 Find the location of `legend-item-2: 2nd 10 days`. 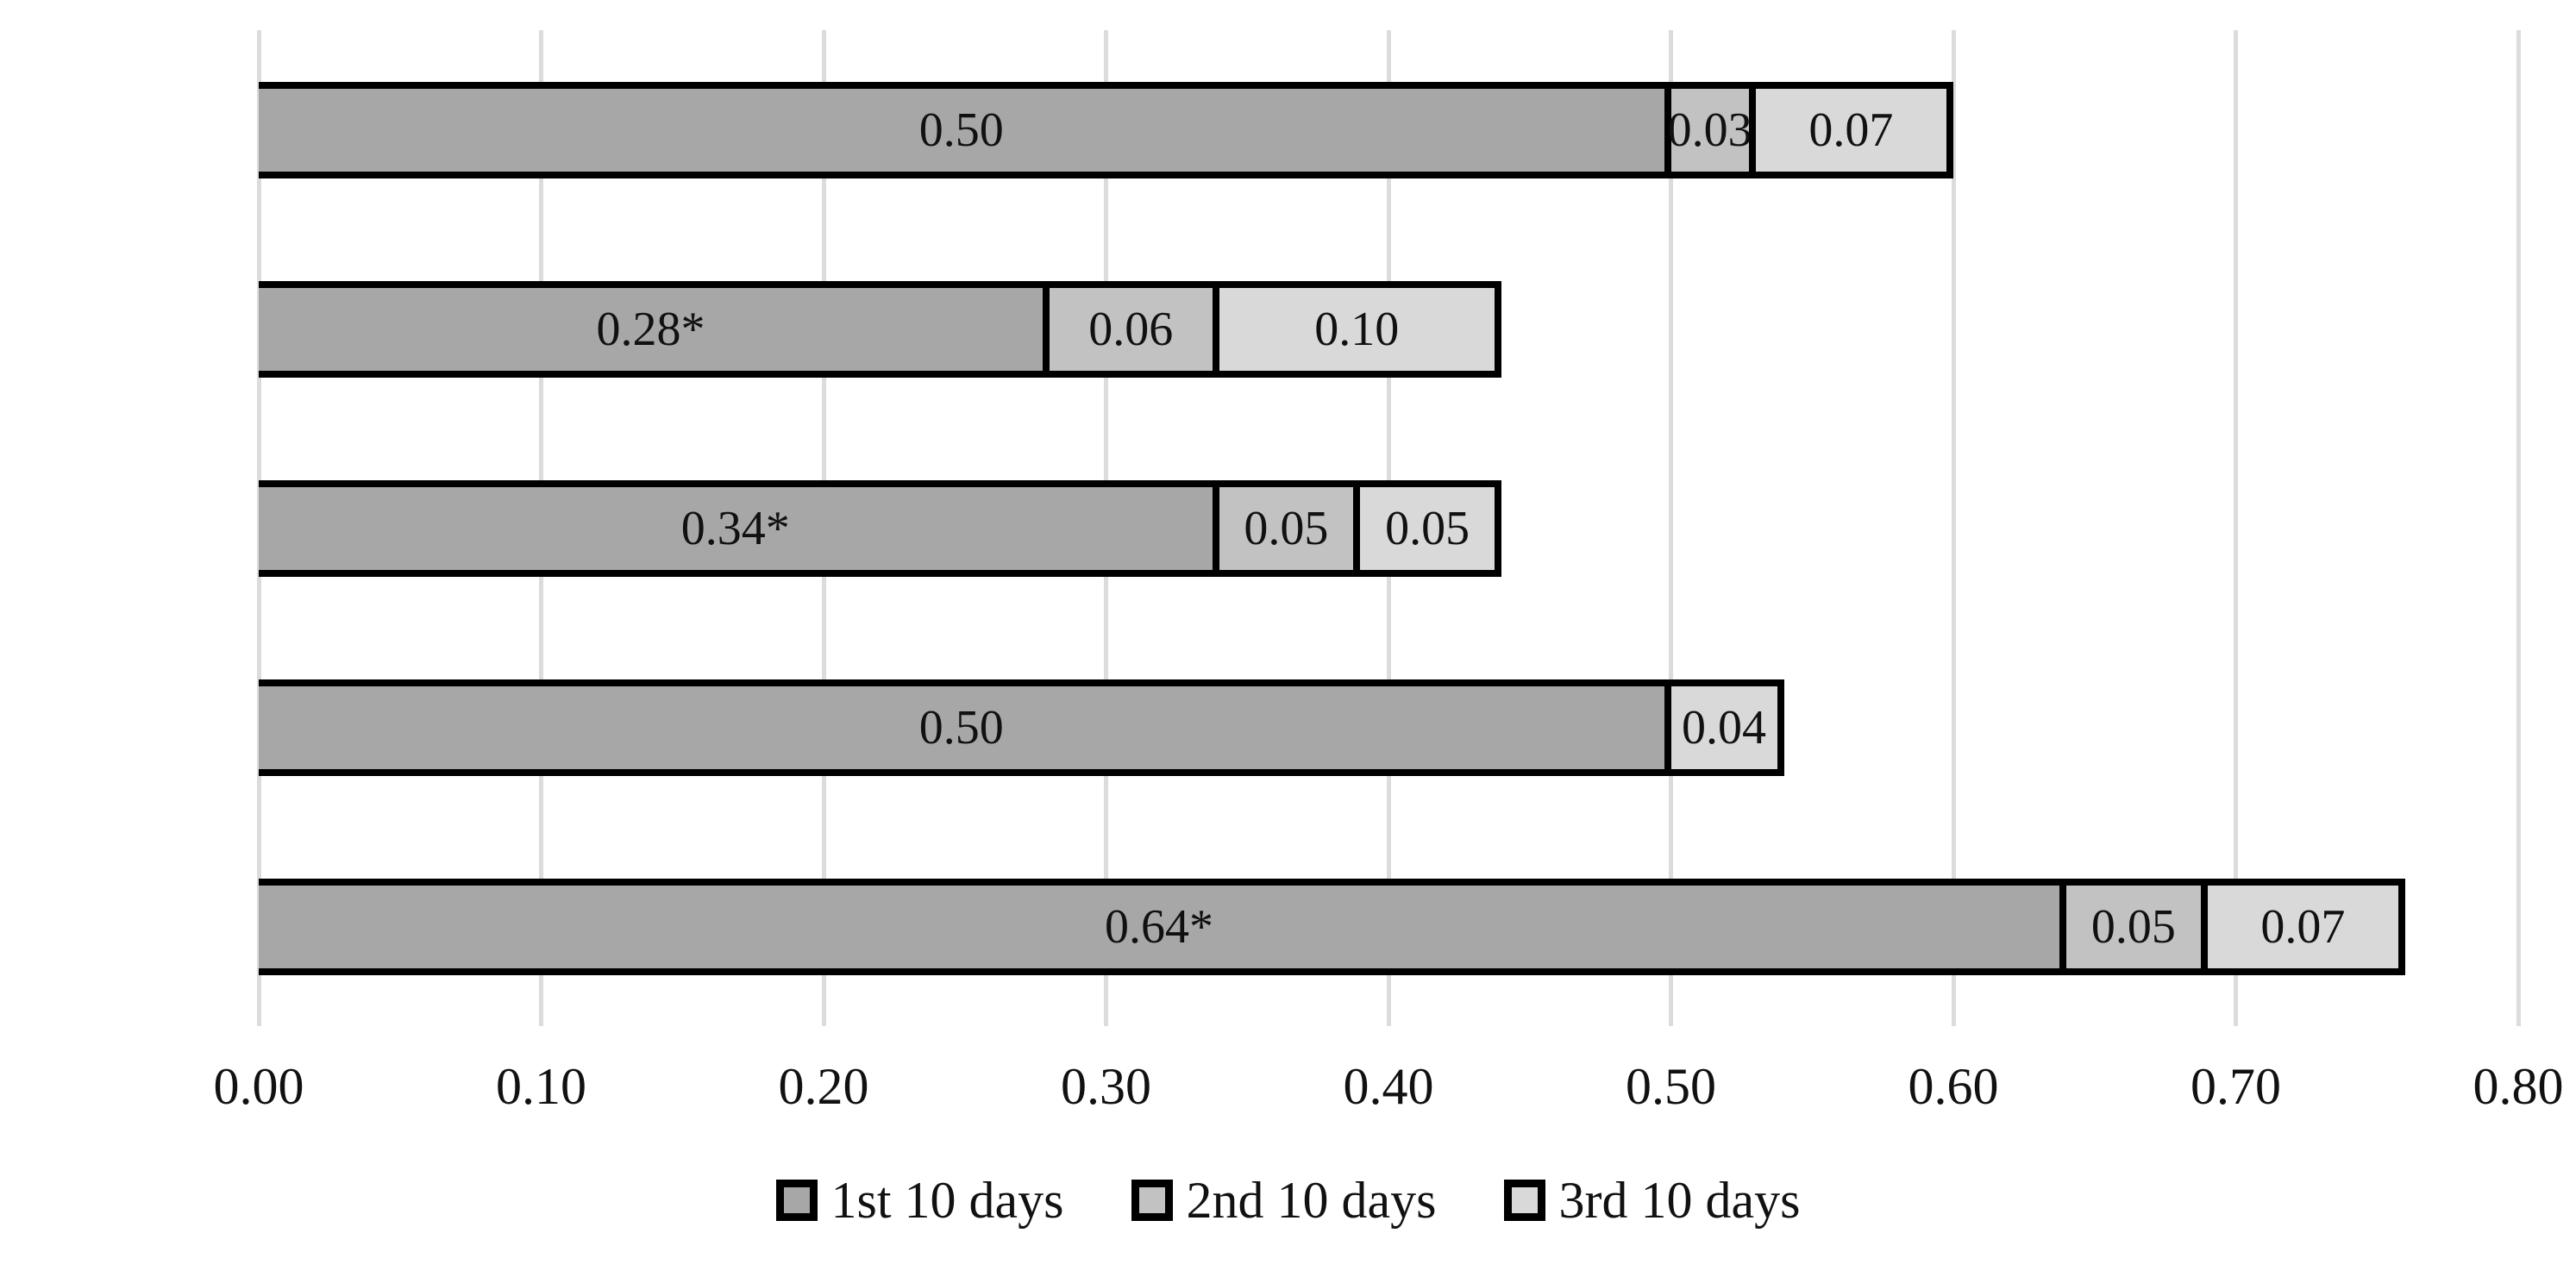

legend-item-2: 2nd 10 days is located at coordinates (1284, 1200).